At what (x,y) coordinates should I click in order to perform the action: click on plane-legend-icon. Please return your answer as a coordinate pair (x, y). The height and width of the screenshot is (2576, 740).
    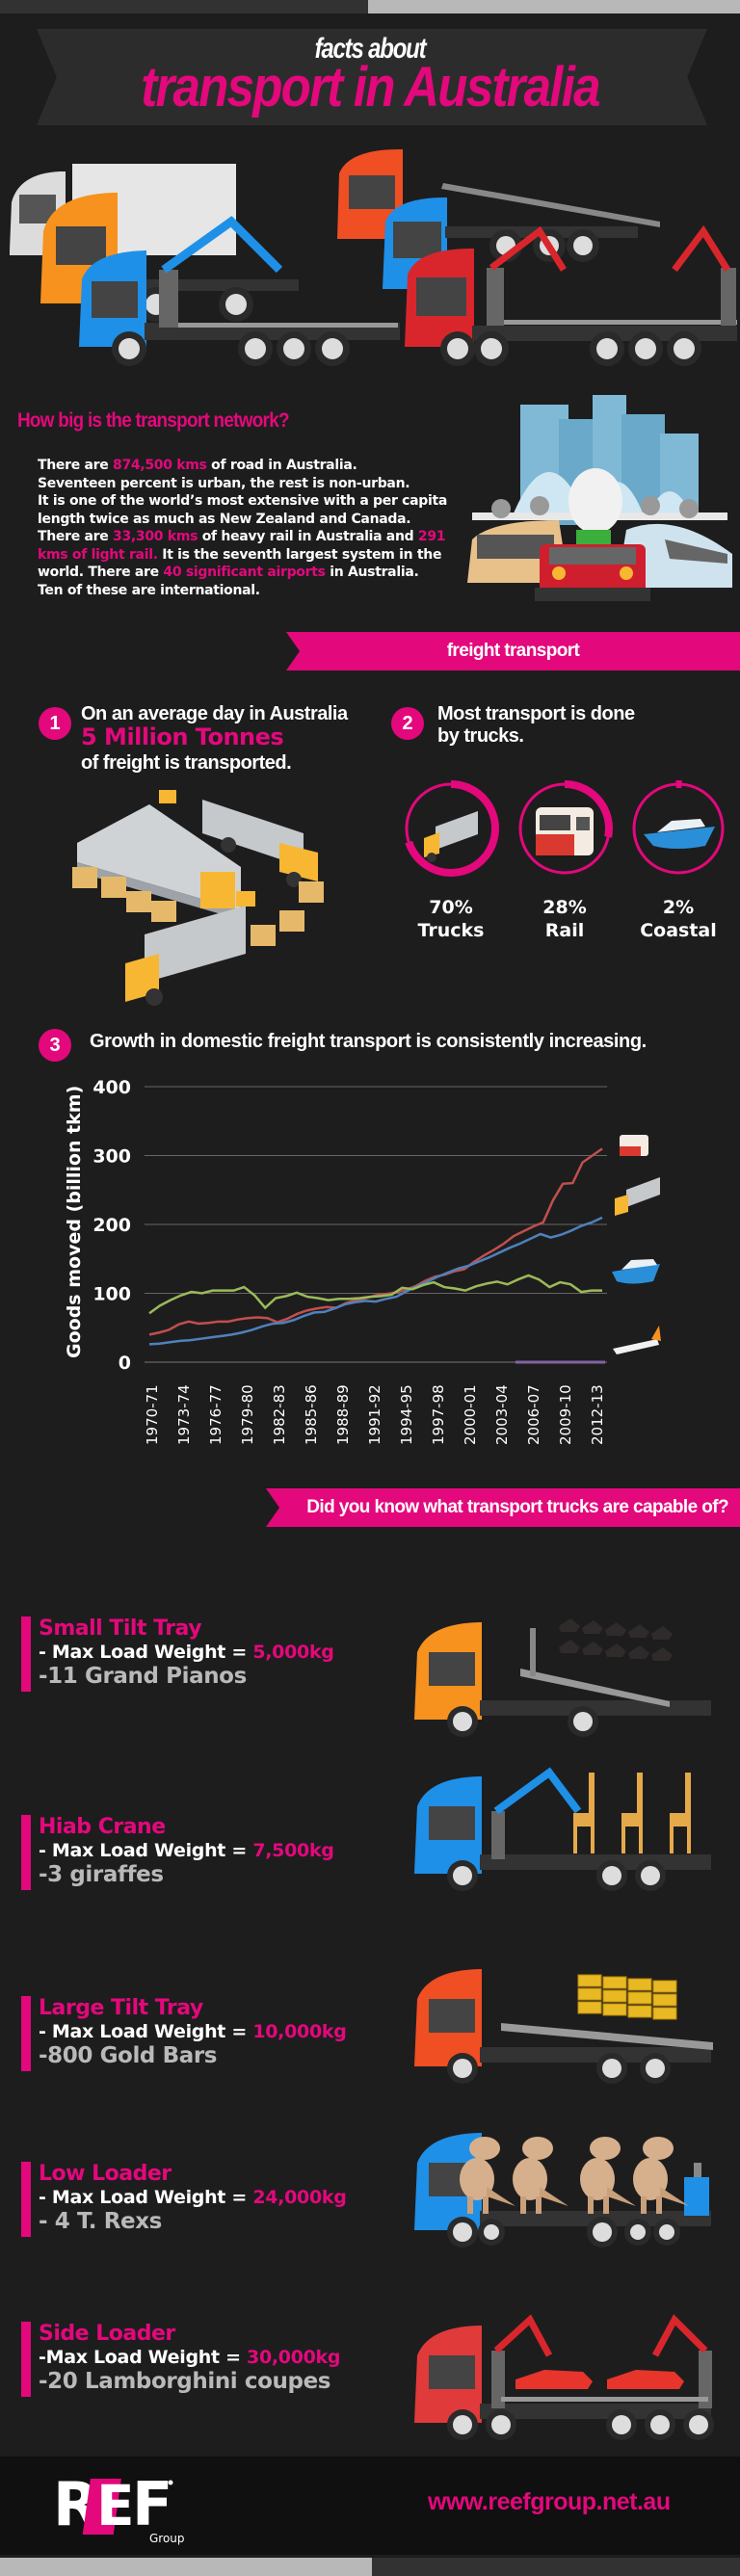
    Looking at the image, I should click on (637, 1340).